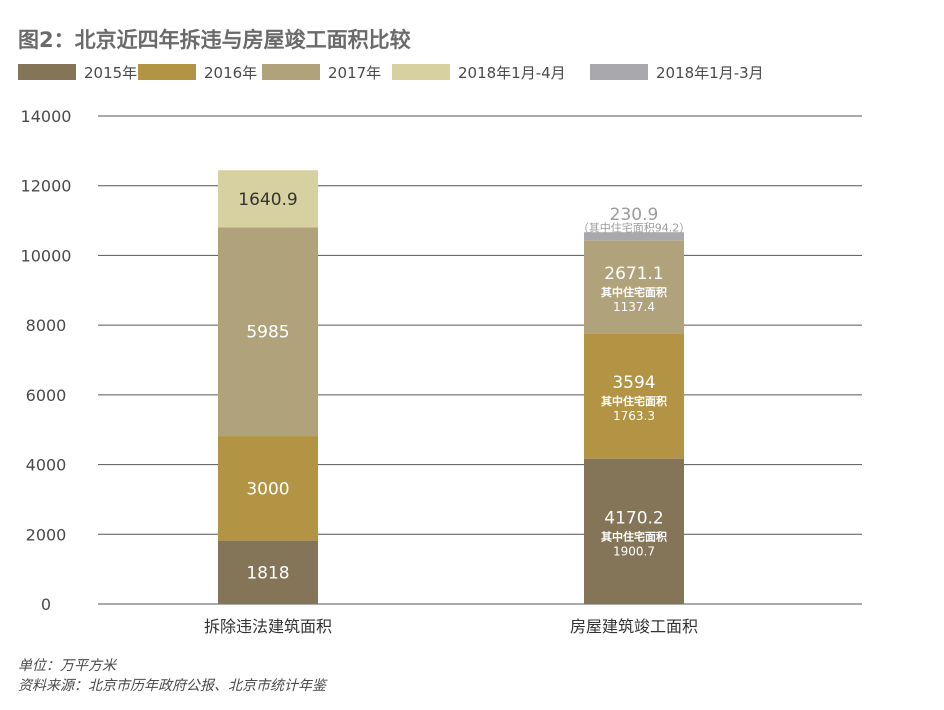 The width and height of the screenshot is (944, 710). Describe the element at coordinates (355, 73) in the screenshot. I see `legend-label: 2017年` at that location.